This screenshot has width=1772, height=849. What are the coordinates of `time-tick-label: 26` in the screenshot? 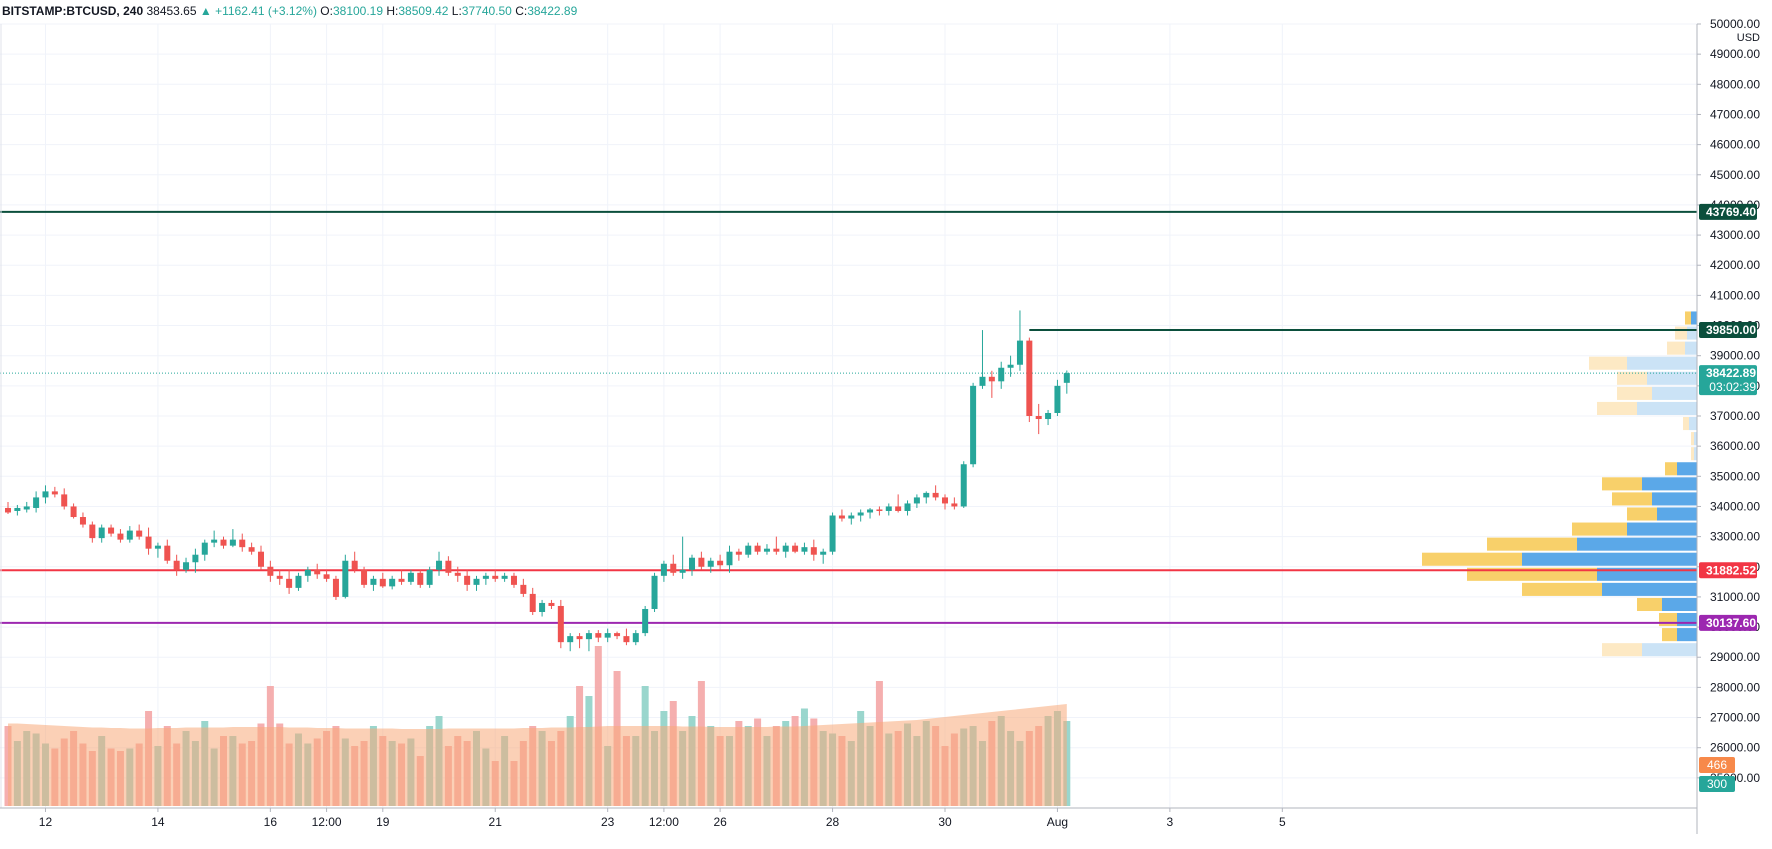 It's located at (720, 822).